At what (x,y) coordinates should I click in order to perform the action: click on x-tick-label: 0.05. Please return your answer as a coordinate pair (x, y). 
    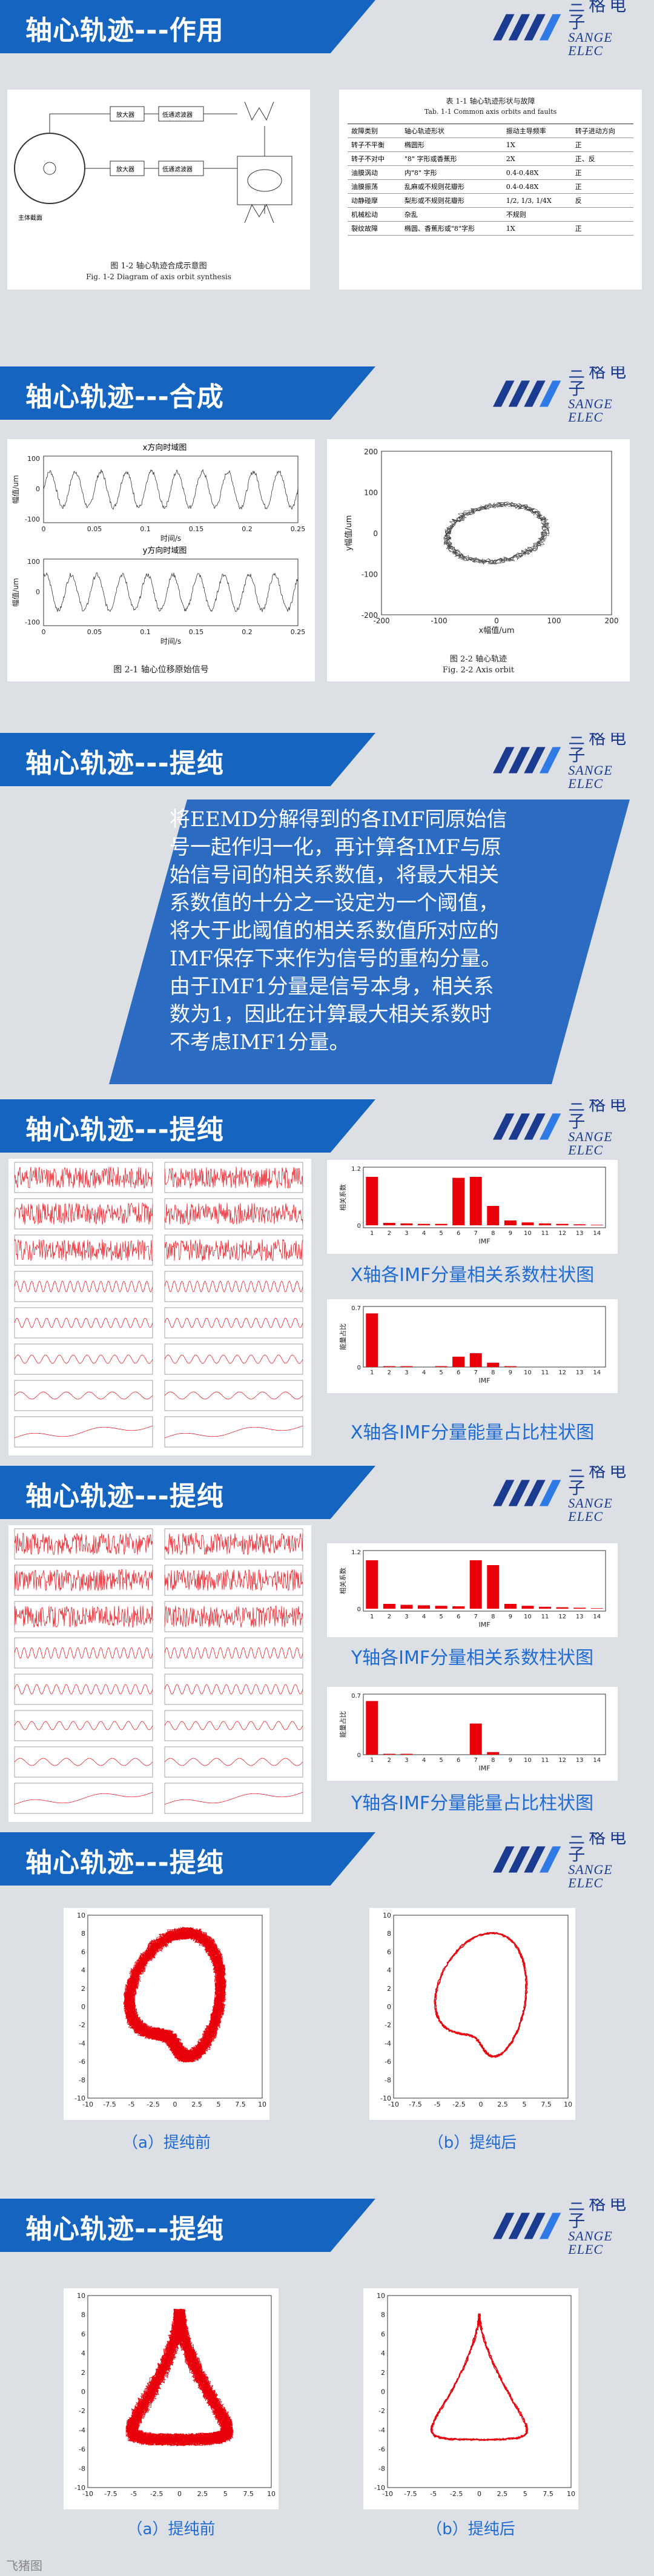
    Looking at the image, I should click on (94, 632).